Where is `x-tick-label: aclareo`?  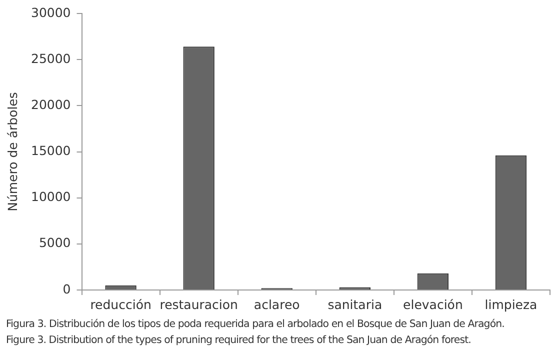
x-tick-label: aclareo is located at coordinates (277, 304).